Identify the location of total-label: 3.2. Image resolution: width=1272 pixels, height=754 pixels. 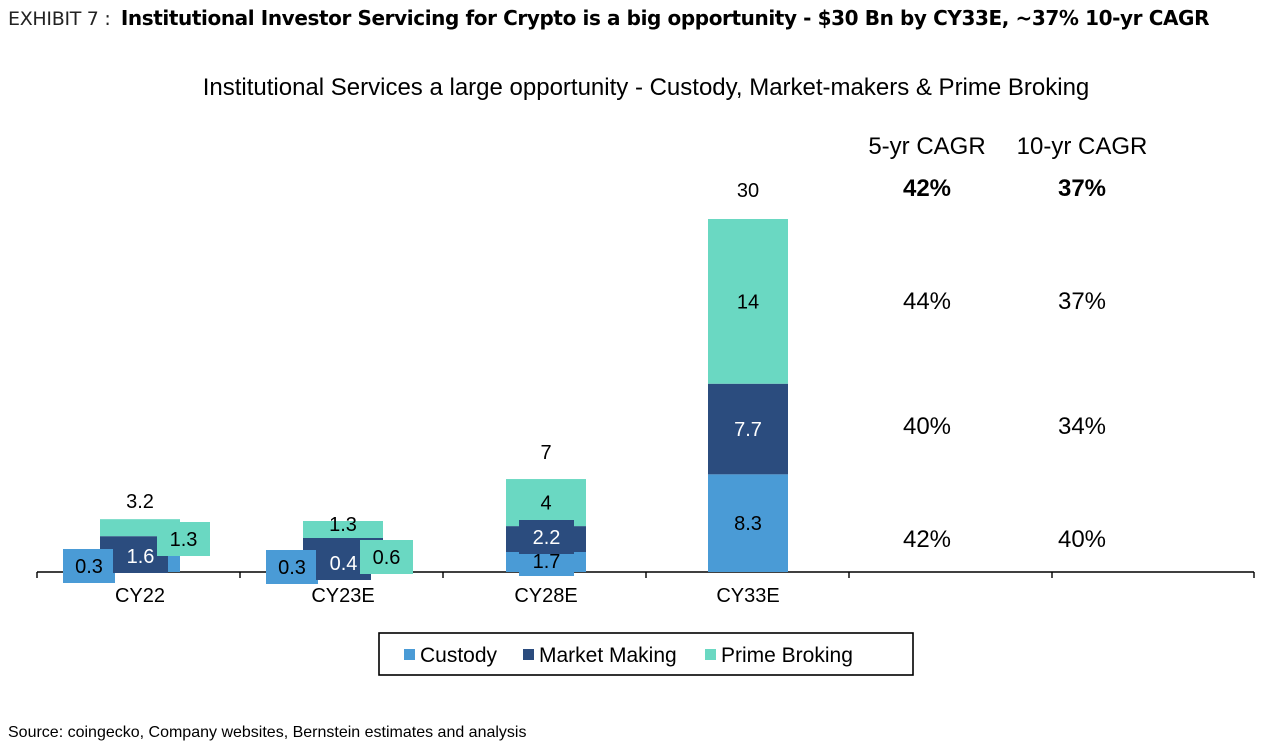
(140, 502).